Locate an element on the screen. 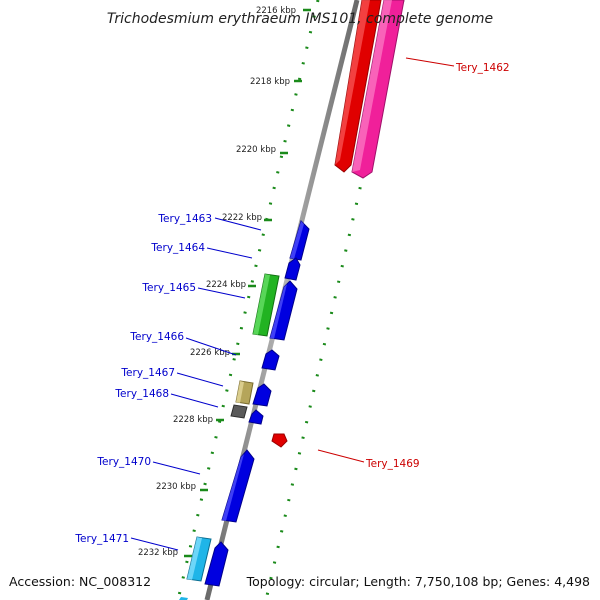 The image size is (600, 600). tick-label: 2232 kbp is located at coordinates (158, 553).